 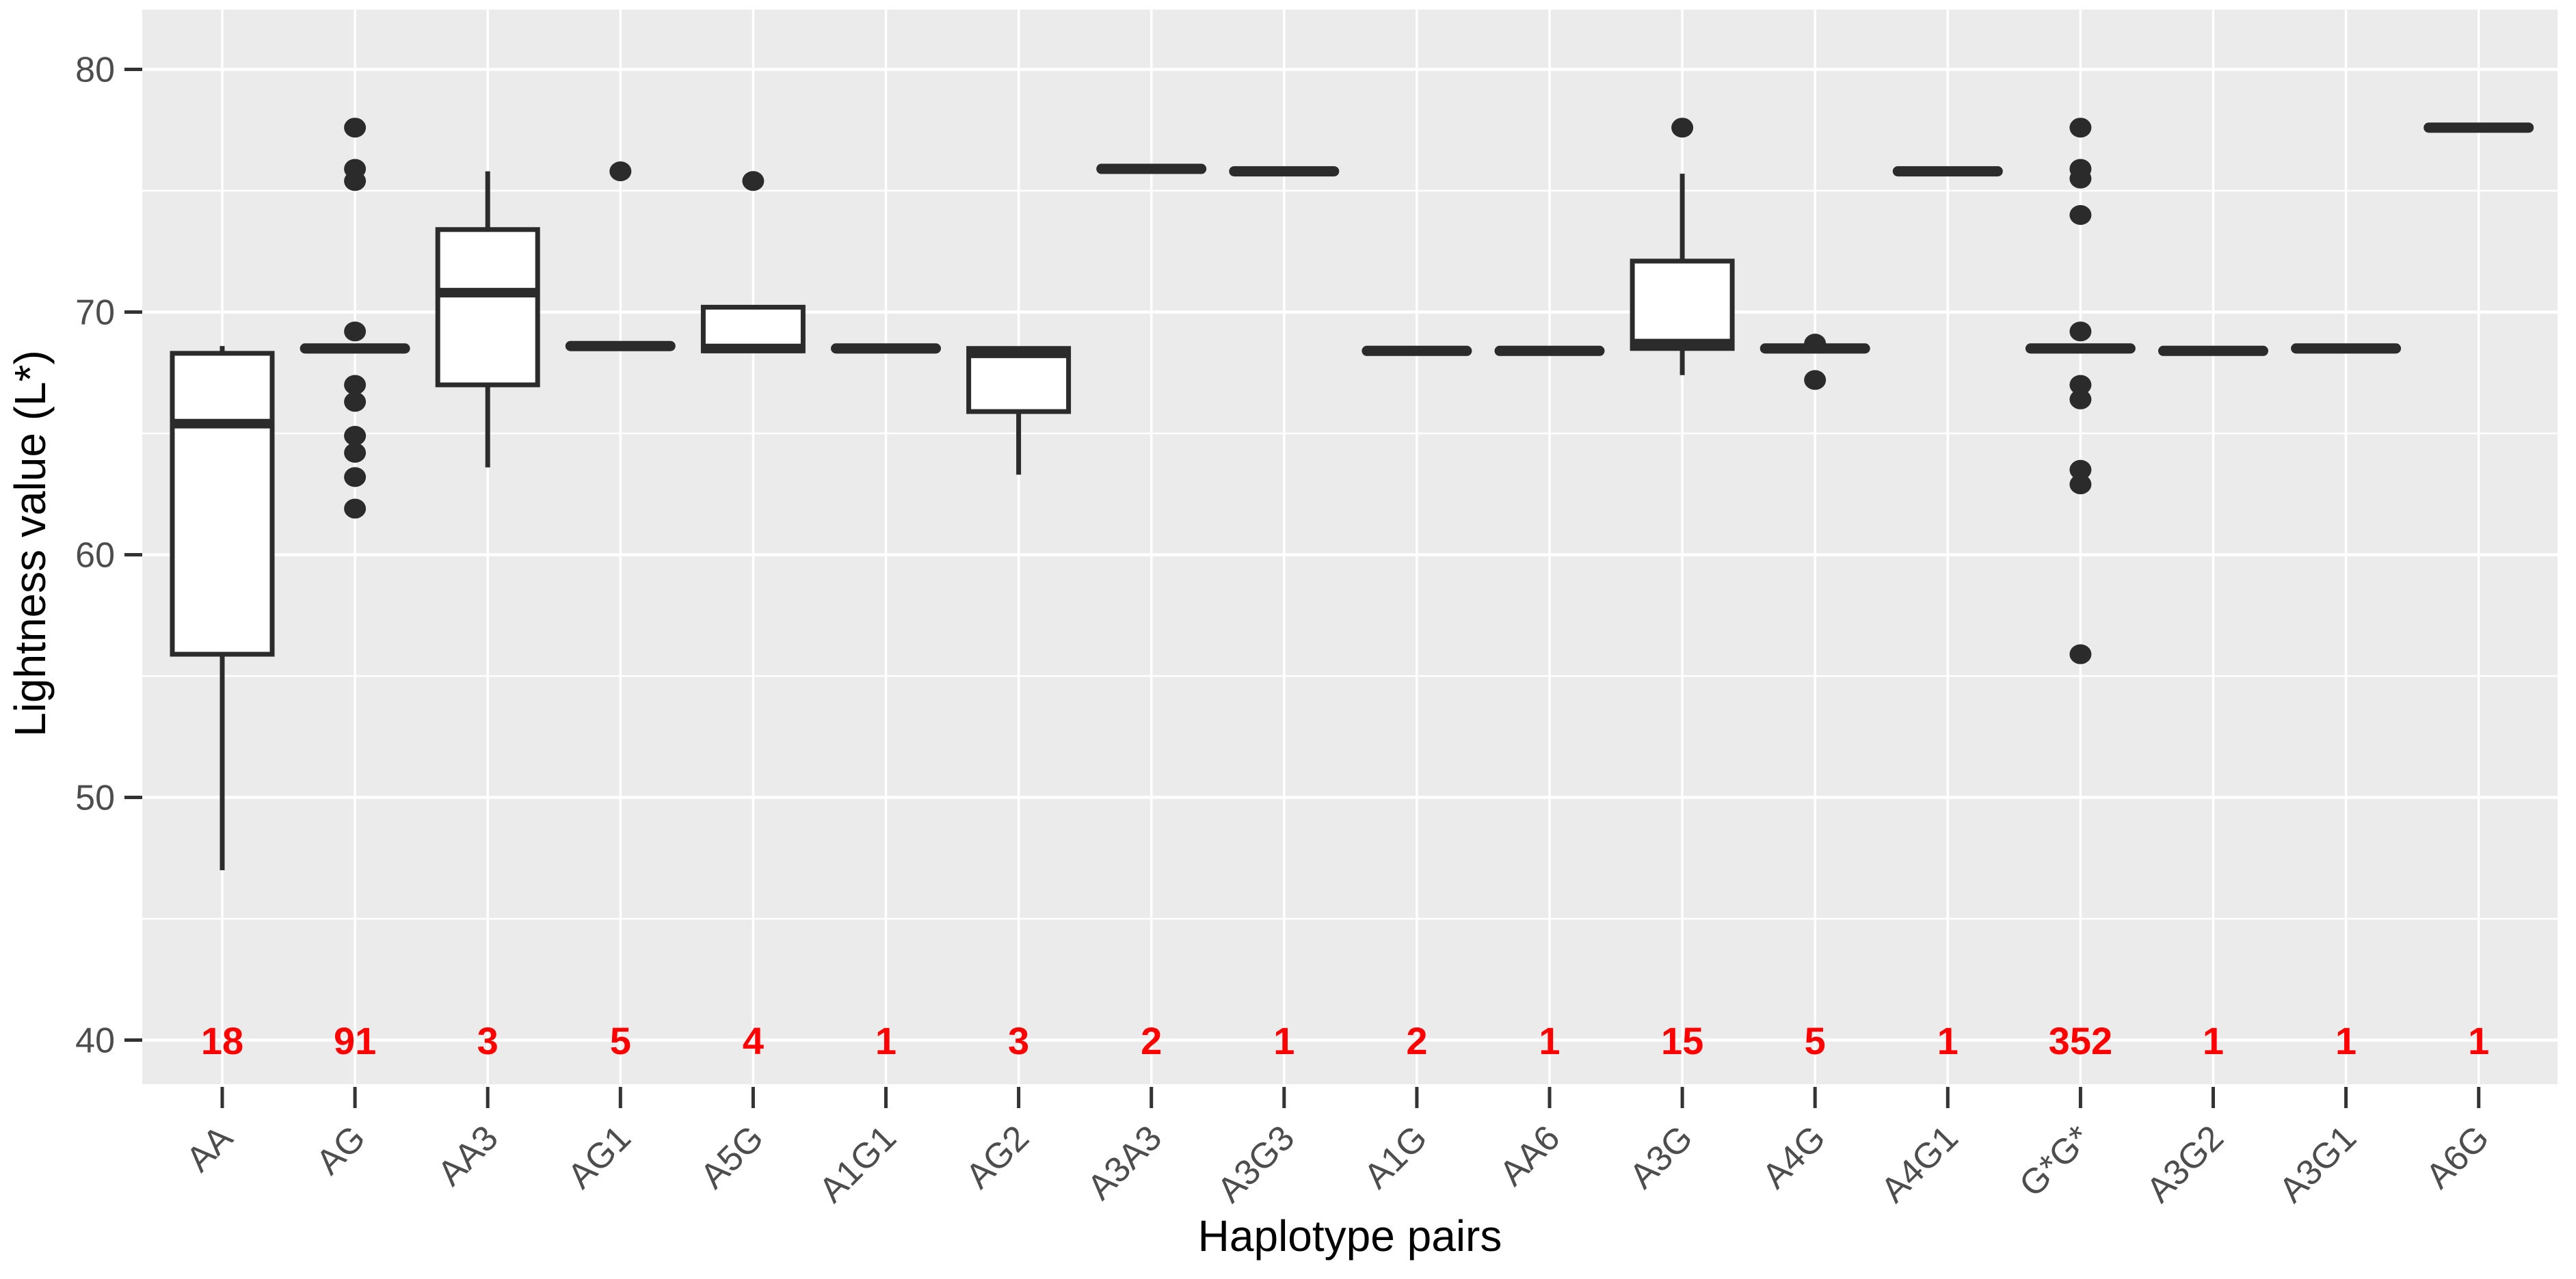 I want to click on x-tick-label-AA3: AA3, so click(x=468, y=1156).